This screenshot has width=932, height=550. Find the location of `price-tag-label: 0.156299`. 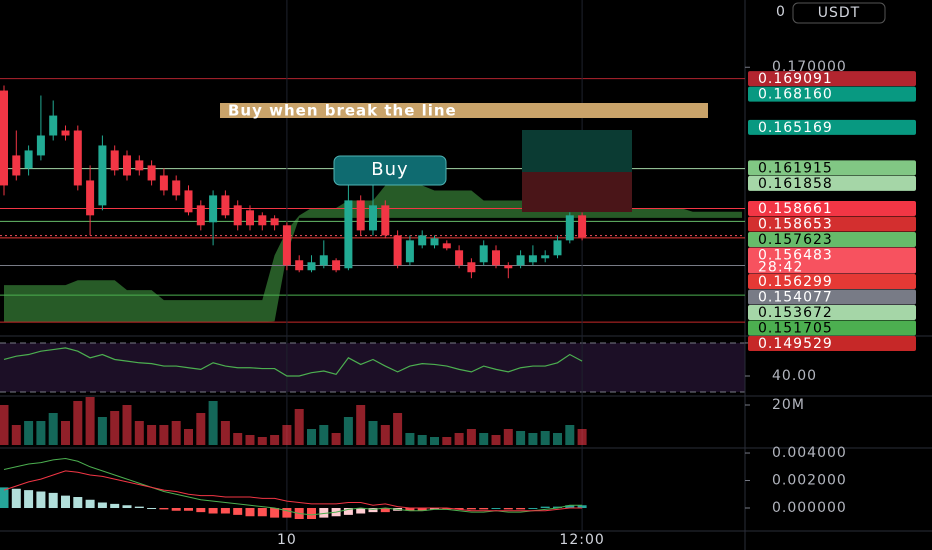

price-tag-label: 0.156299 is located at coordinates (795, 282).